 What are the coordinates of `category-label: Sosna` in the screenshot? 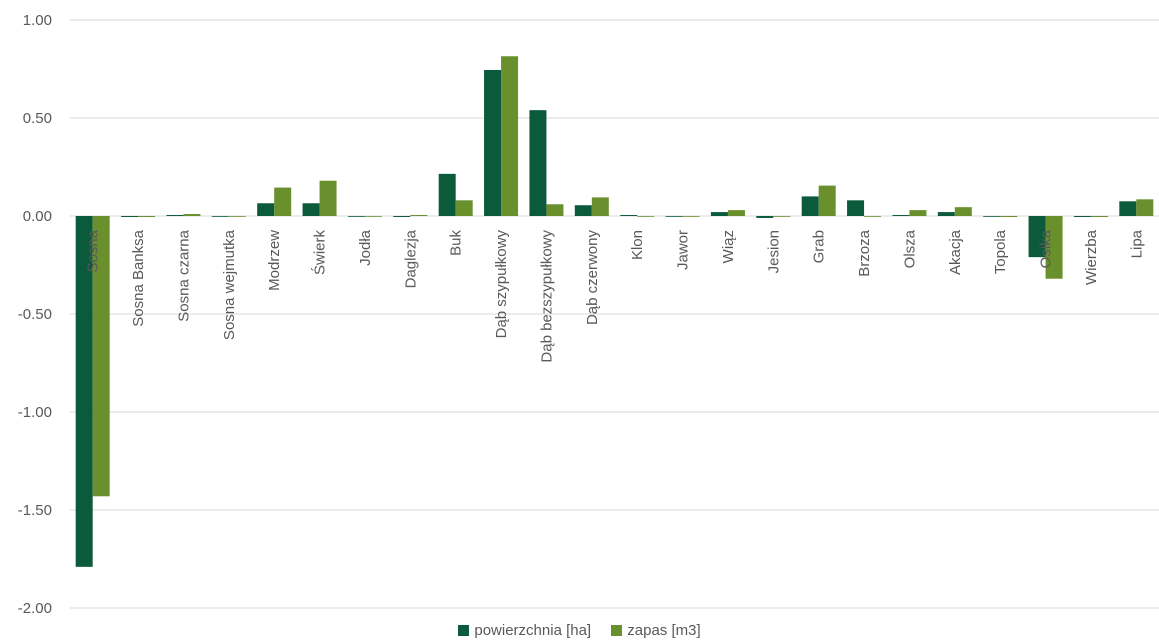 It's located at (93, 250).